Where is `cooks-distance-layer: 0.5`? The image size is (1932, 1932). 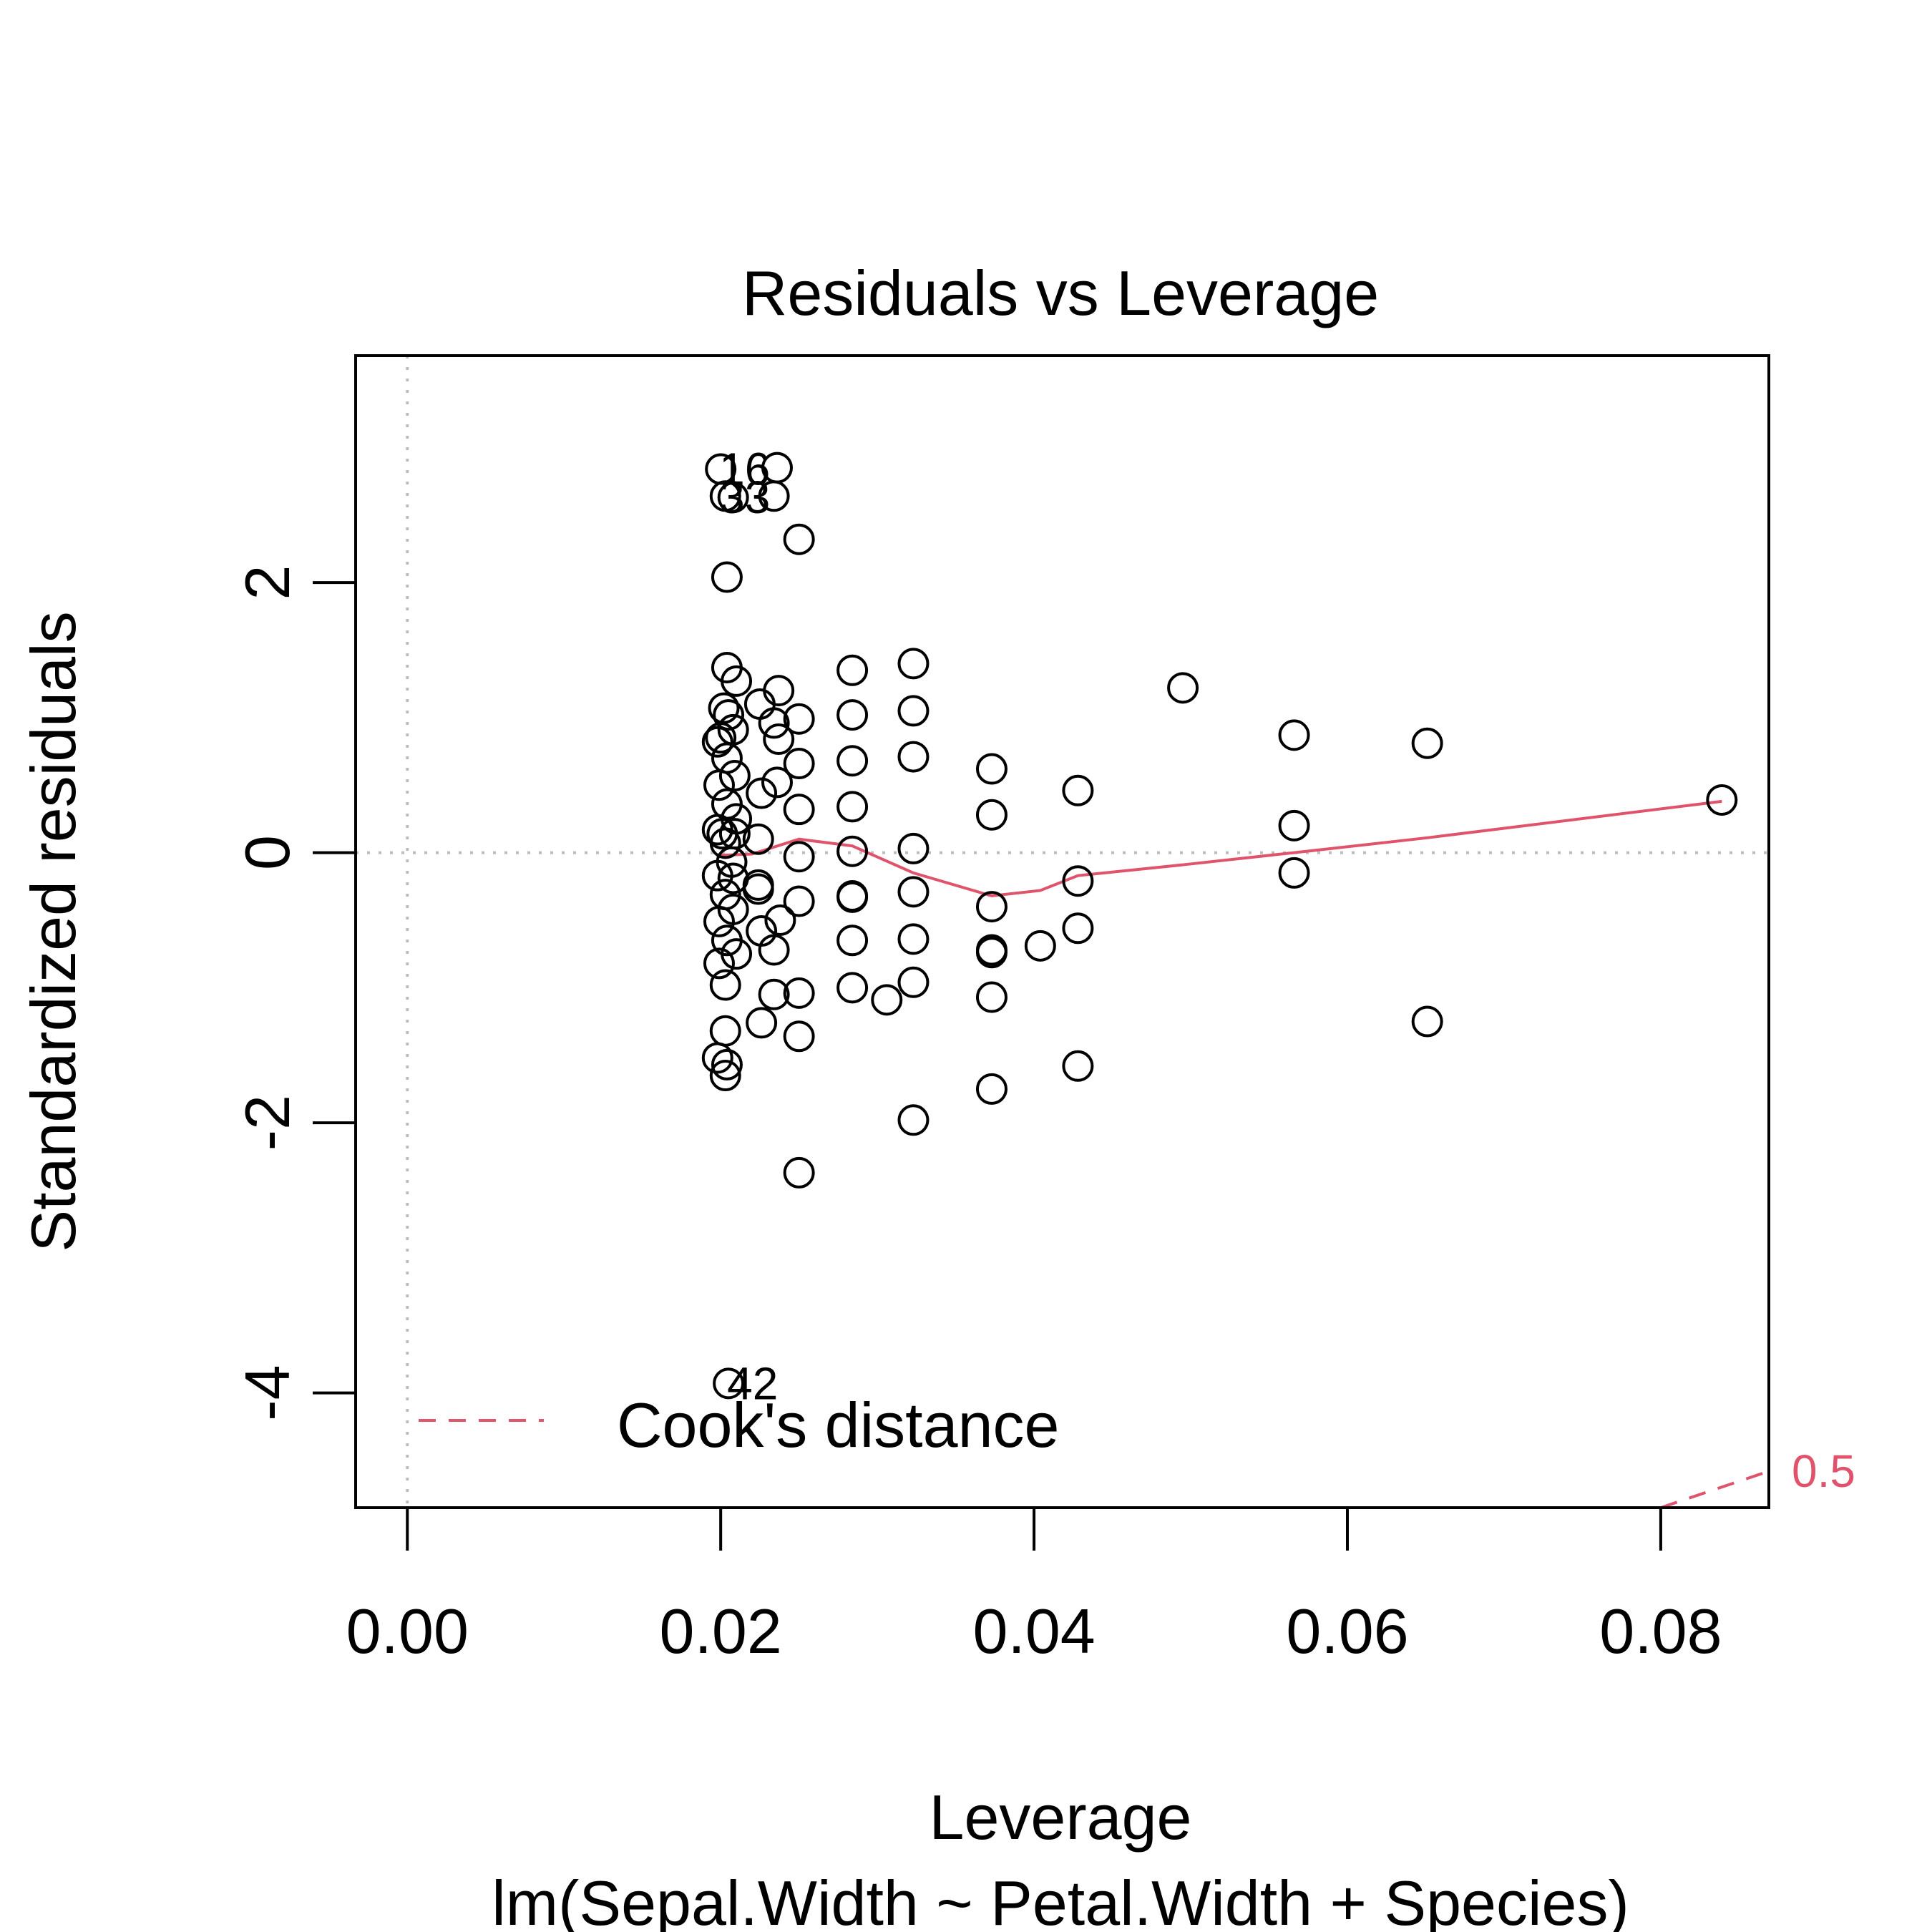 cooks-distance-layer: 0.5 is located at coordinates (1758, 1477).